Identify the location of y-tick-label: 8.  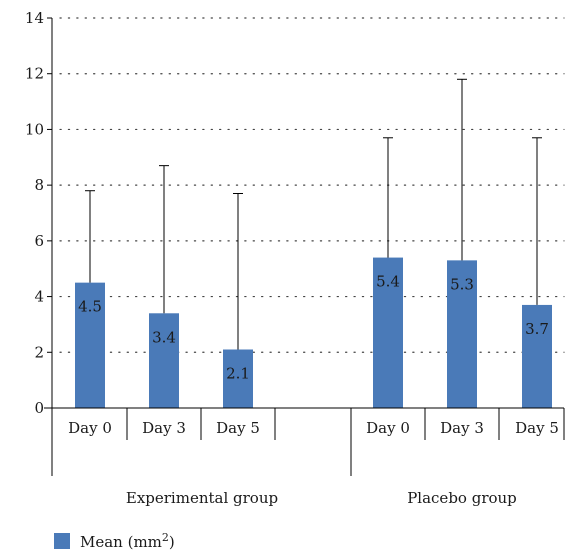
(39, 185).